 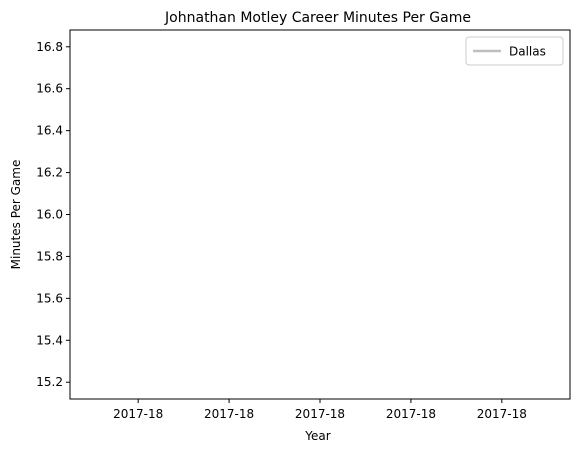 I want to click on legend-label-dallas: Dallas, so click(x=527, y=52).